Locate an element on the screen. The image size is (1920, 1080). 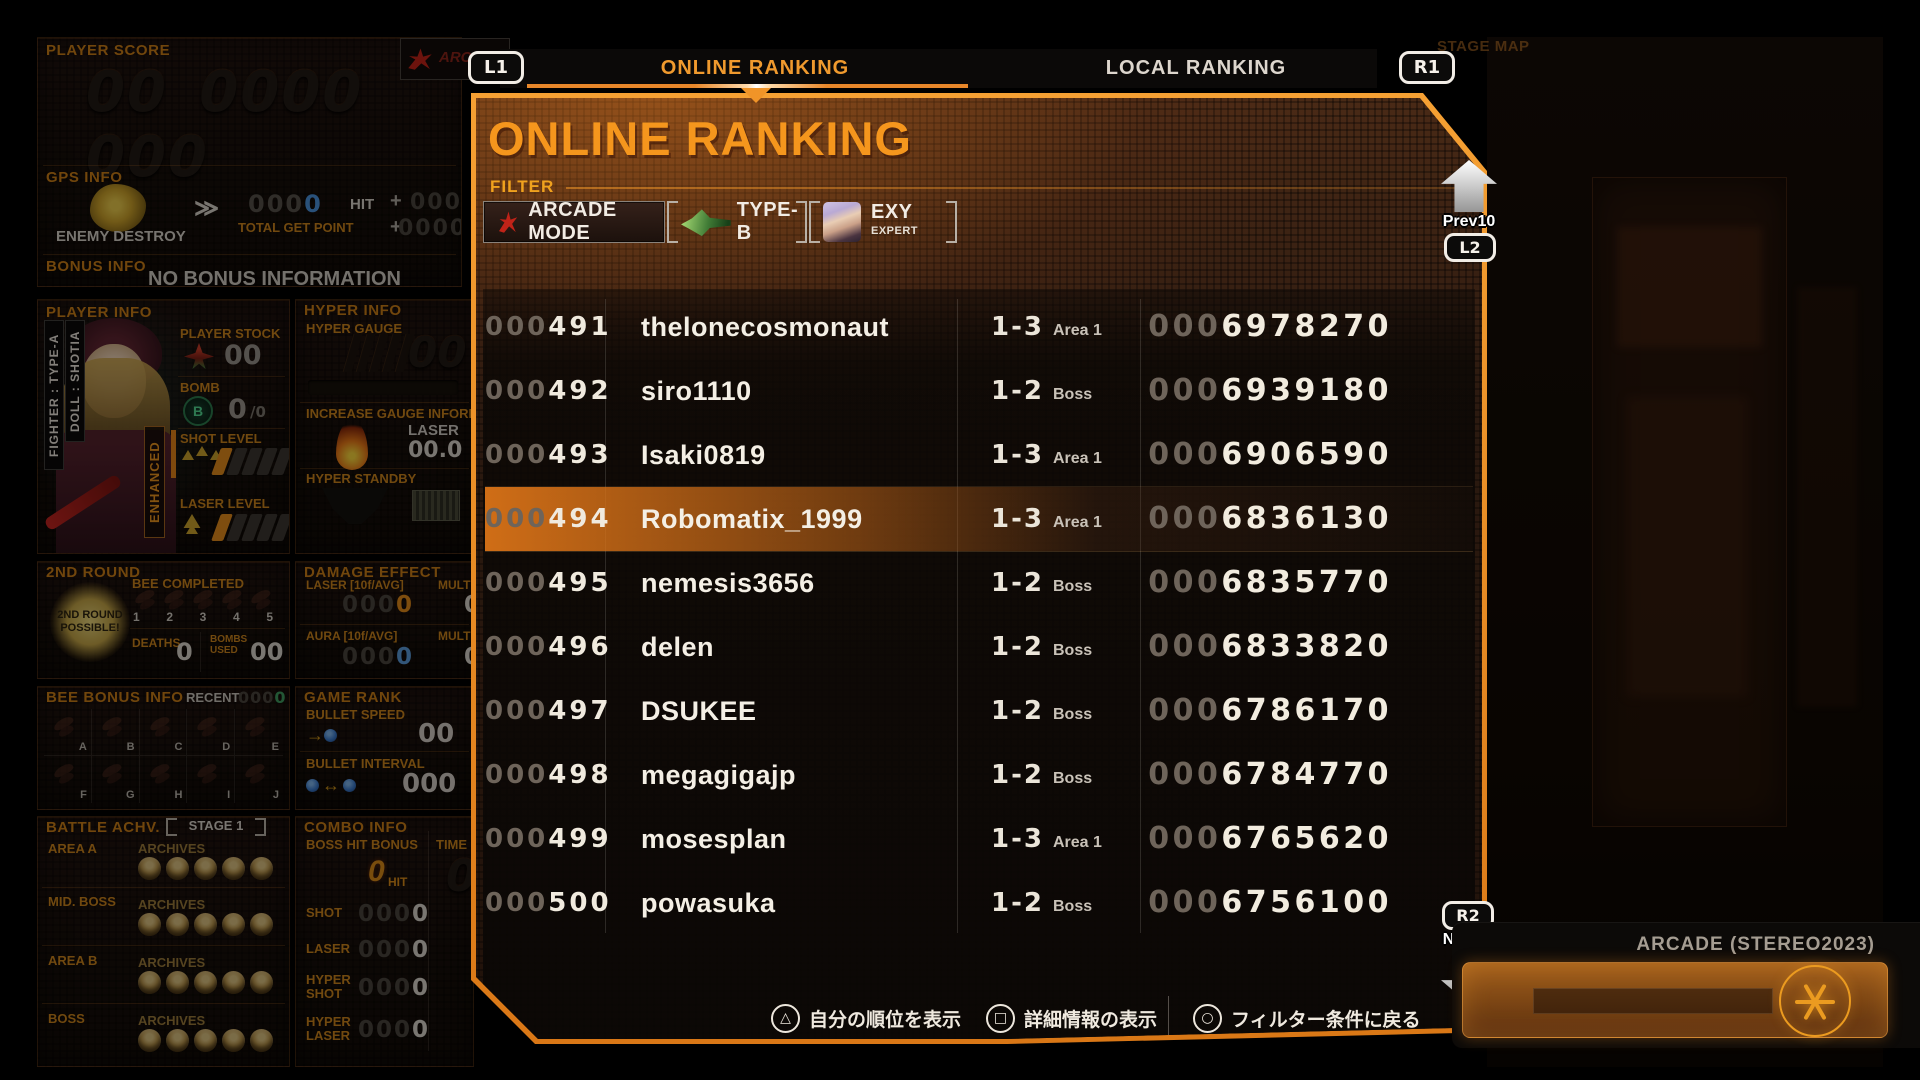
bomb-value: 0 is located at coordinates (237, 409).